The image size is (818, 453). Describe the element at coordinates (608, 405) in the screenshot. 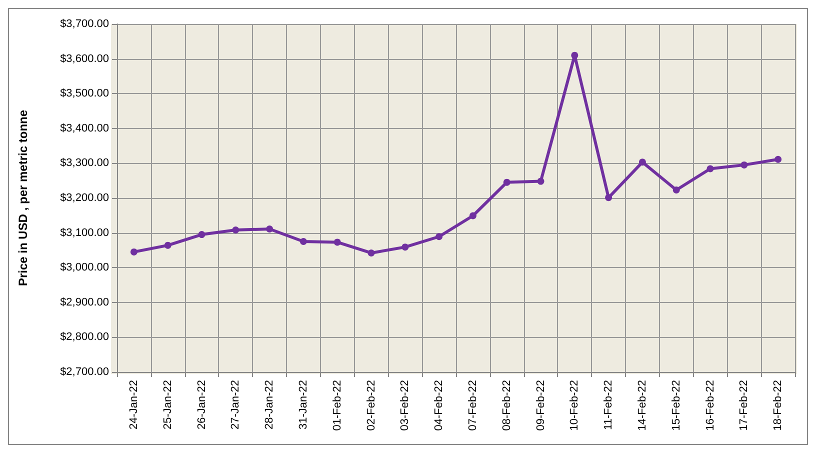

I see `x-tick-label: 11-Feb-22` at that location.